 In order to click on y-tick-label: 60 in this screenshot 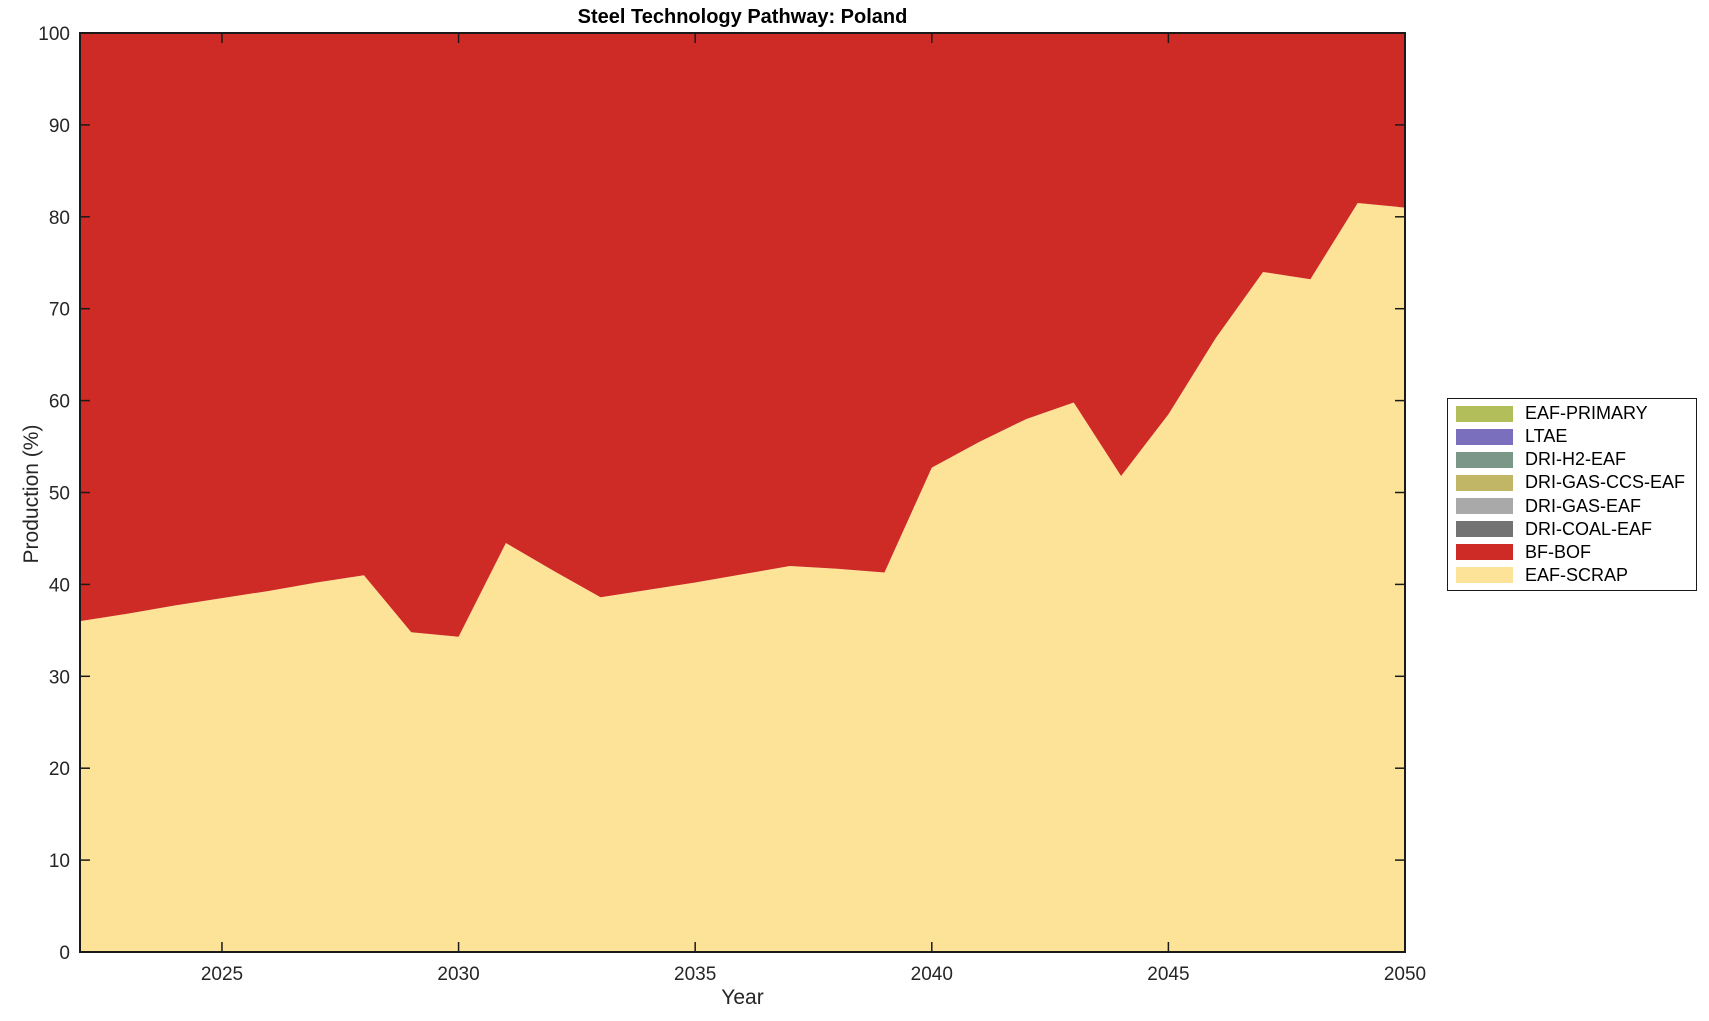, I will do `click(59, 402)`.